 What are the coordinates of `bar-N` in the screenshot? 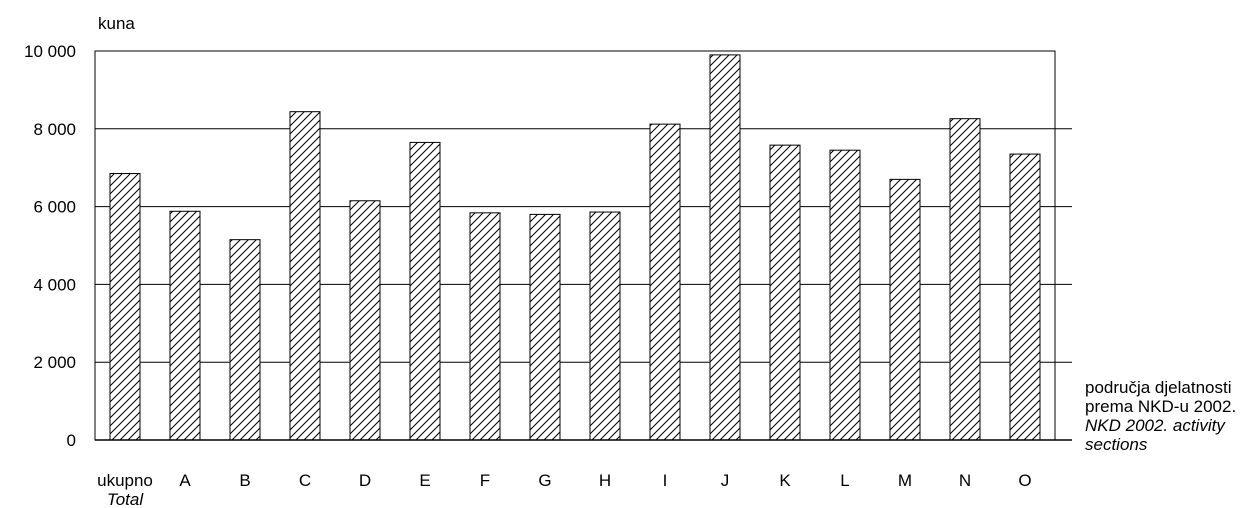 It's located at (965, 279).